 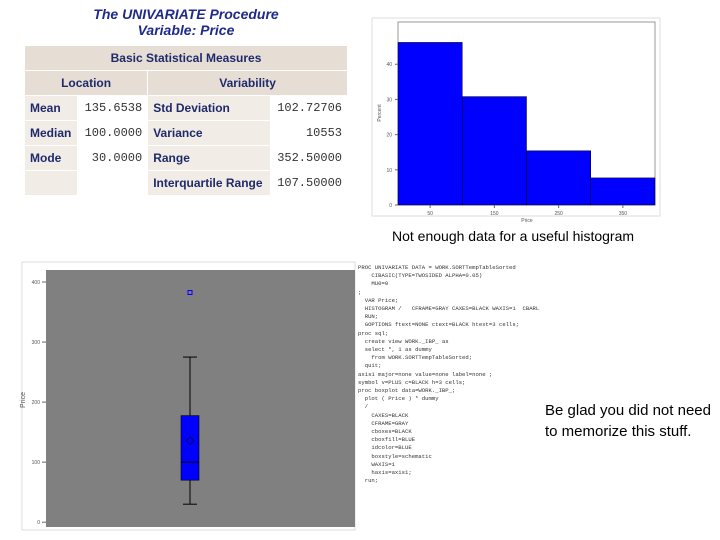 What do you see at coordinates (190, 448) in the screenshot?
I see `box` at bounding box center [190, 448].